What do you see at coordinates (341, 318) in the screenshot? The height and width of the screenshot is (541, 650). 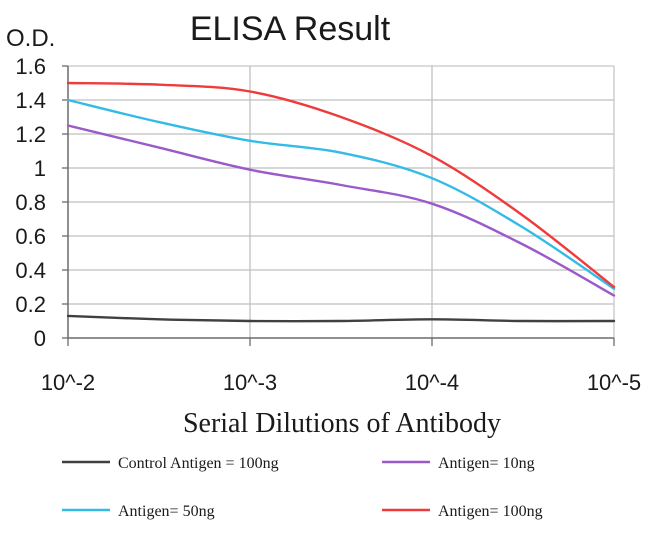 I see `series-line-control-antigen-100ng` at bounding box center [341, 318].